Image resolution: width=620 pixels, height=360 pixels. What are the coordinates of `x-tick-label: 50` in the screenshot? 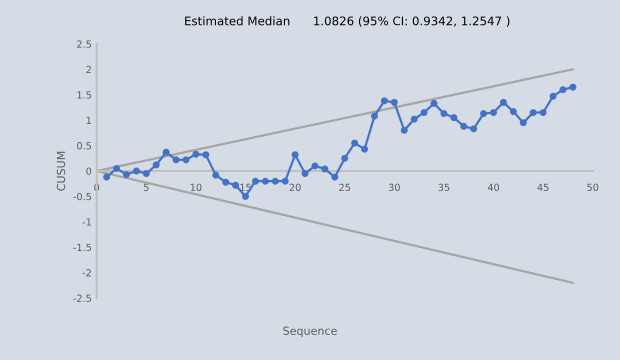 It's located at (592, 188).